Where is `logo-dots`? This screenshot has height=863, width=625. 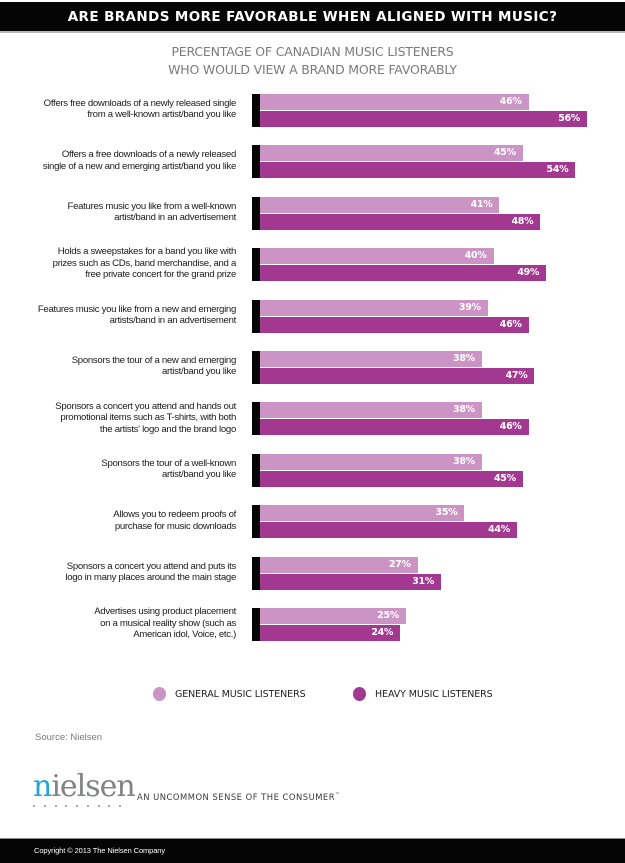
logo-dots is located at coordinates (77, 806).